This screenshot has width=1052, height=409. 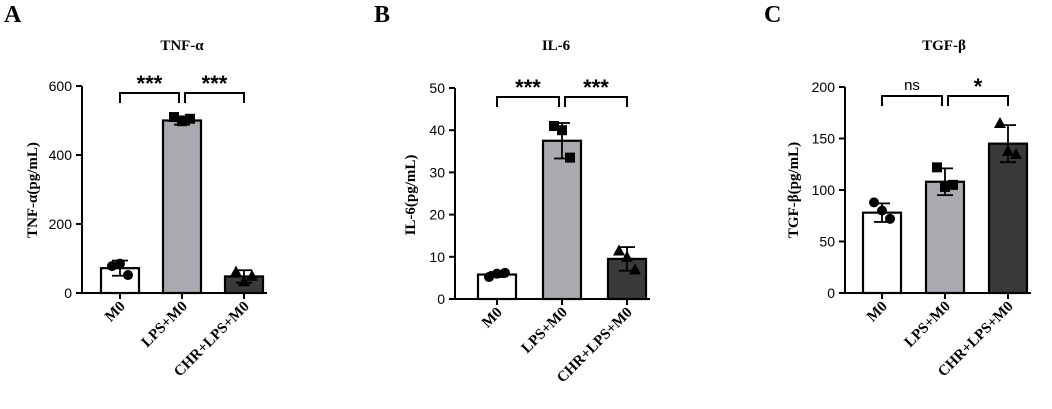 I want to click on chart-title: IL-6, so click(x=556, y=46).